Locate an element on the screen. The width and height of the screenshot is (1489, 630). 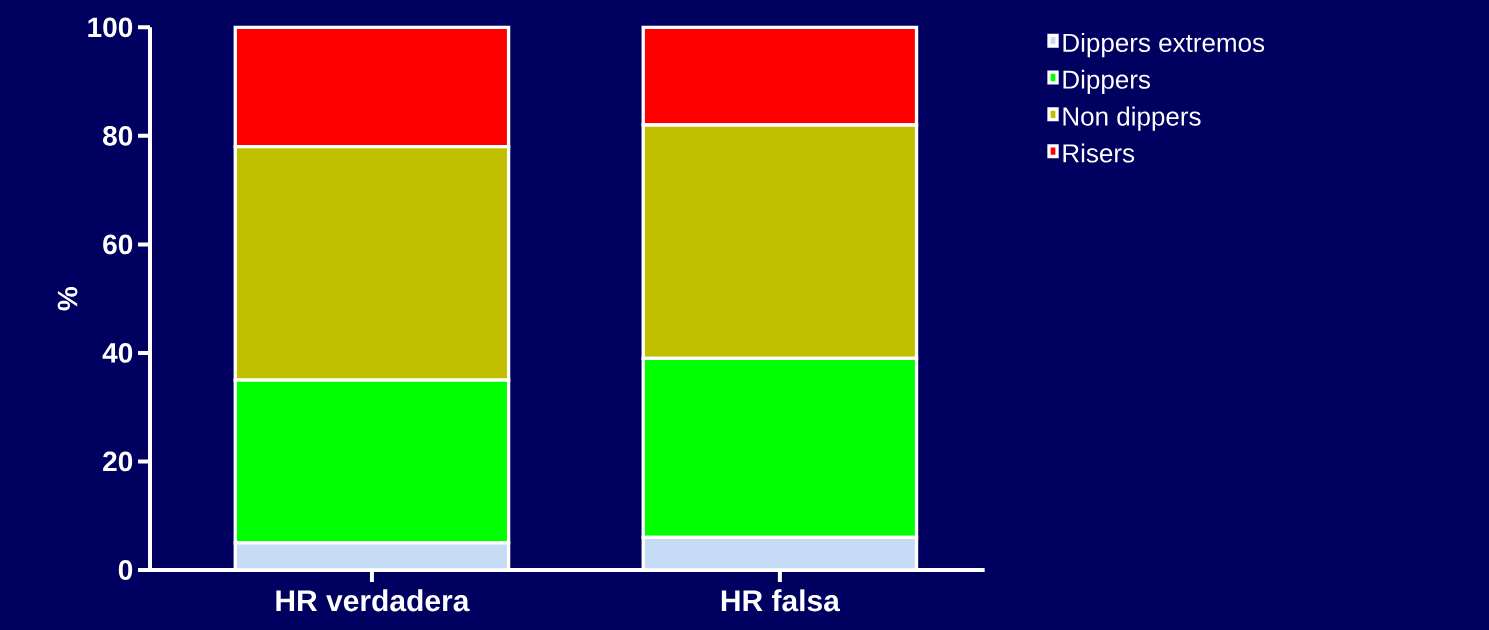
y-tick-label: 20 is located at coordinates (118, 461).